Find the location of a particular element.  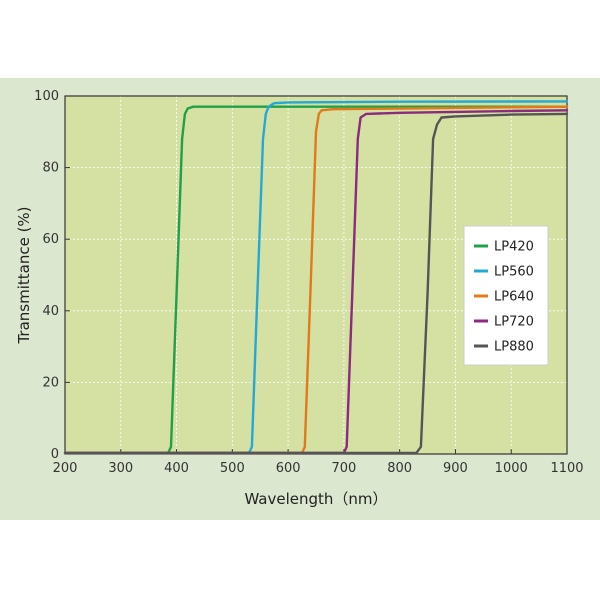

legend-label-lp720: LP720 is located at coordinates (514, 322).